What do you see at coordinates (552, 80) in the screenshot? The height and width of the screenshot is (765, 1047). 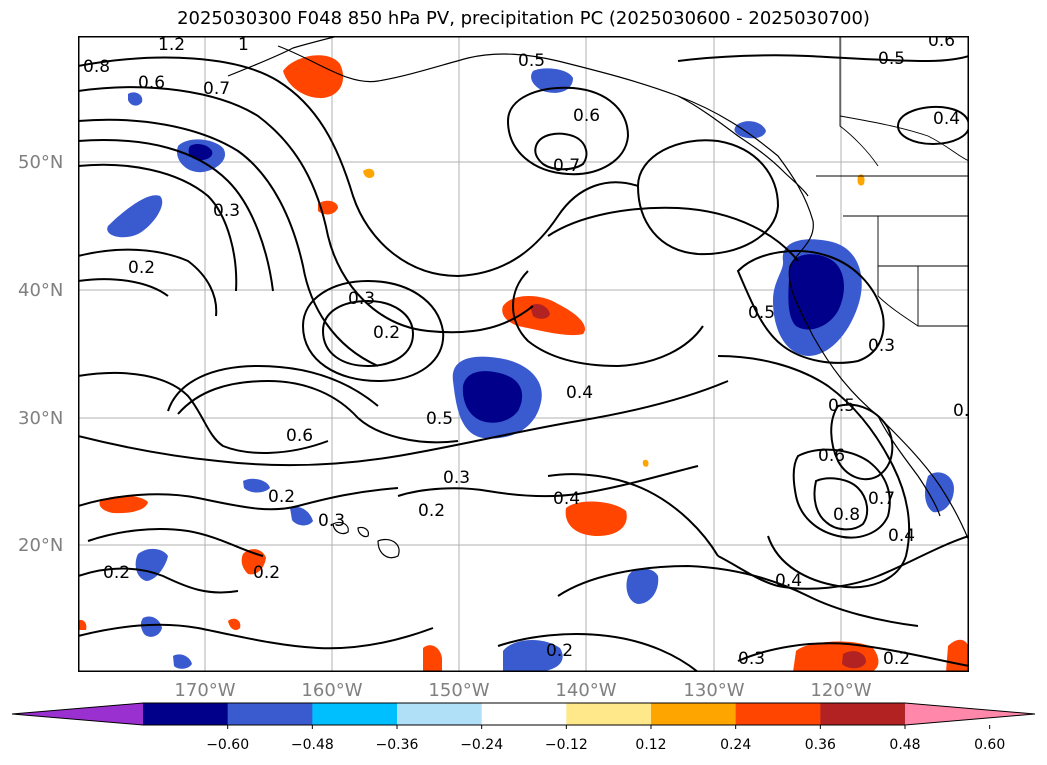 I see `precip-blob-alaska` at bounding box center [552, 80].